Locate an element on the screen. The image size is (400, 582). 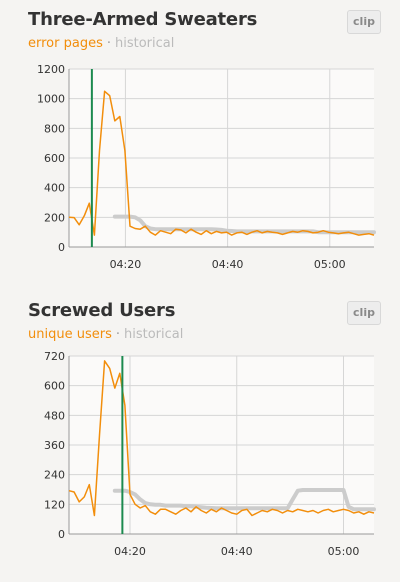
subtitle-primary-series: error pages is located at coordinates (65, 43).